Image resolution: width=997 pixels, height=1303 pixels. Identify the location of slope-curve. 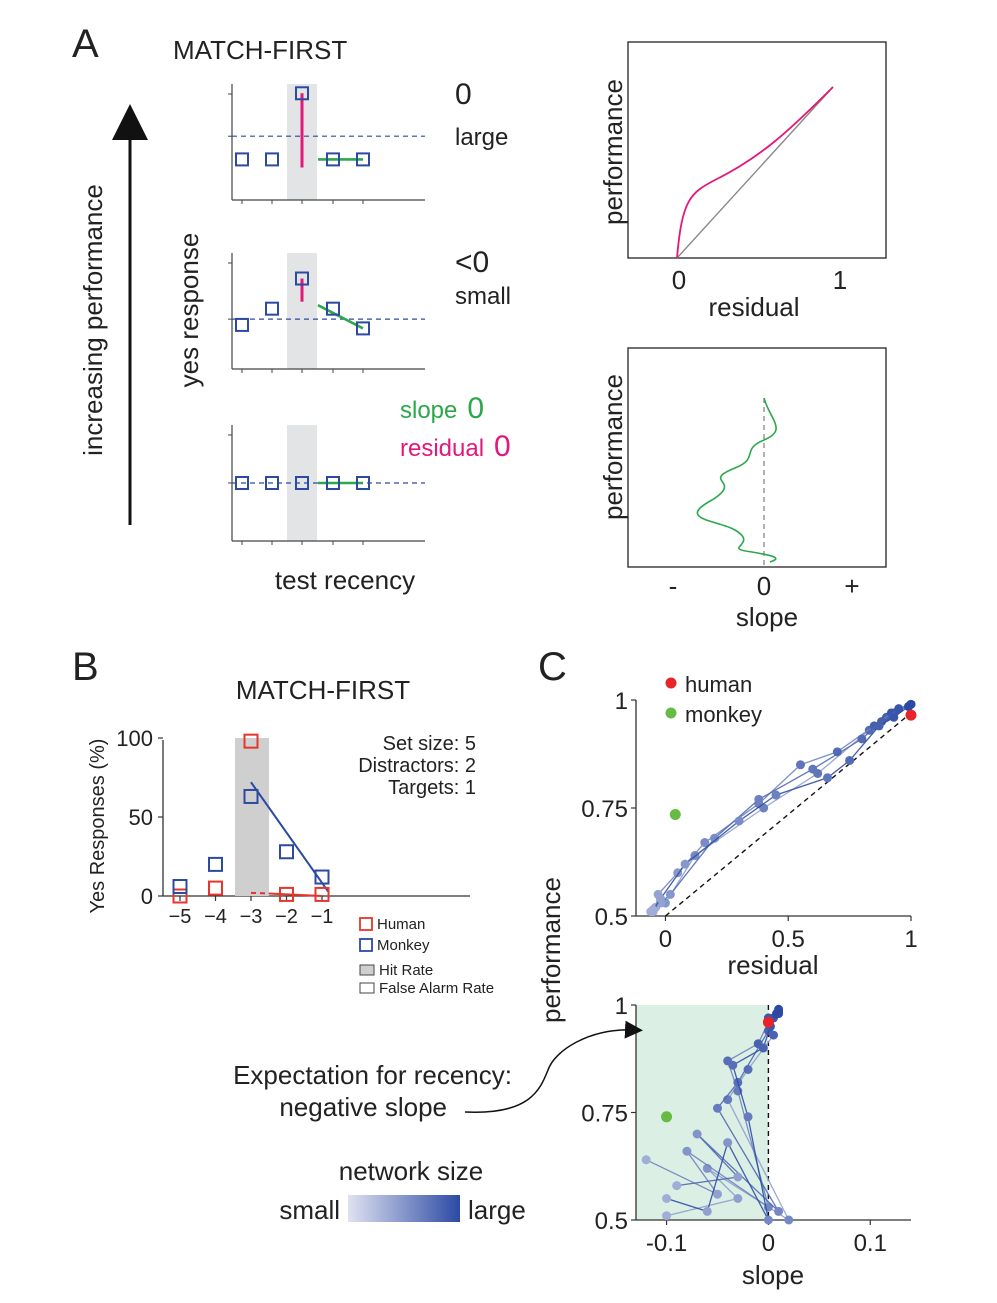
(736, 480).